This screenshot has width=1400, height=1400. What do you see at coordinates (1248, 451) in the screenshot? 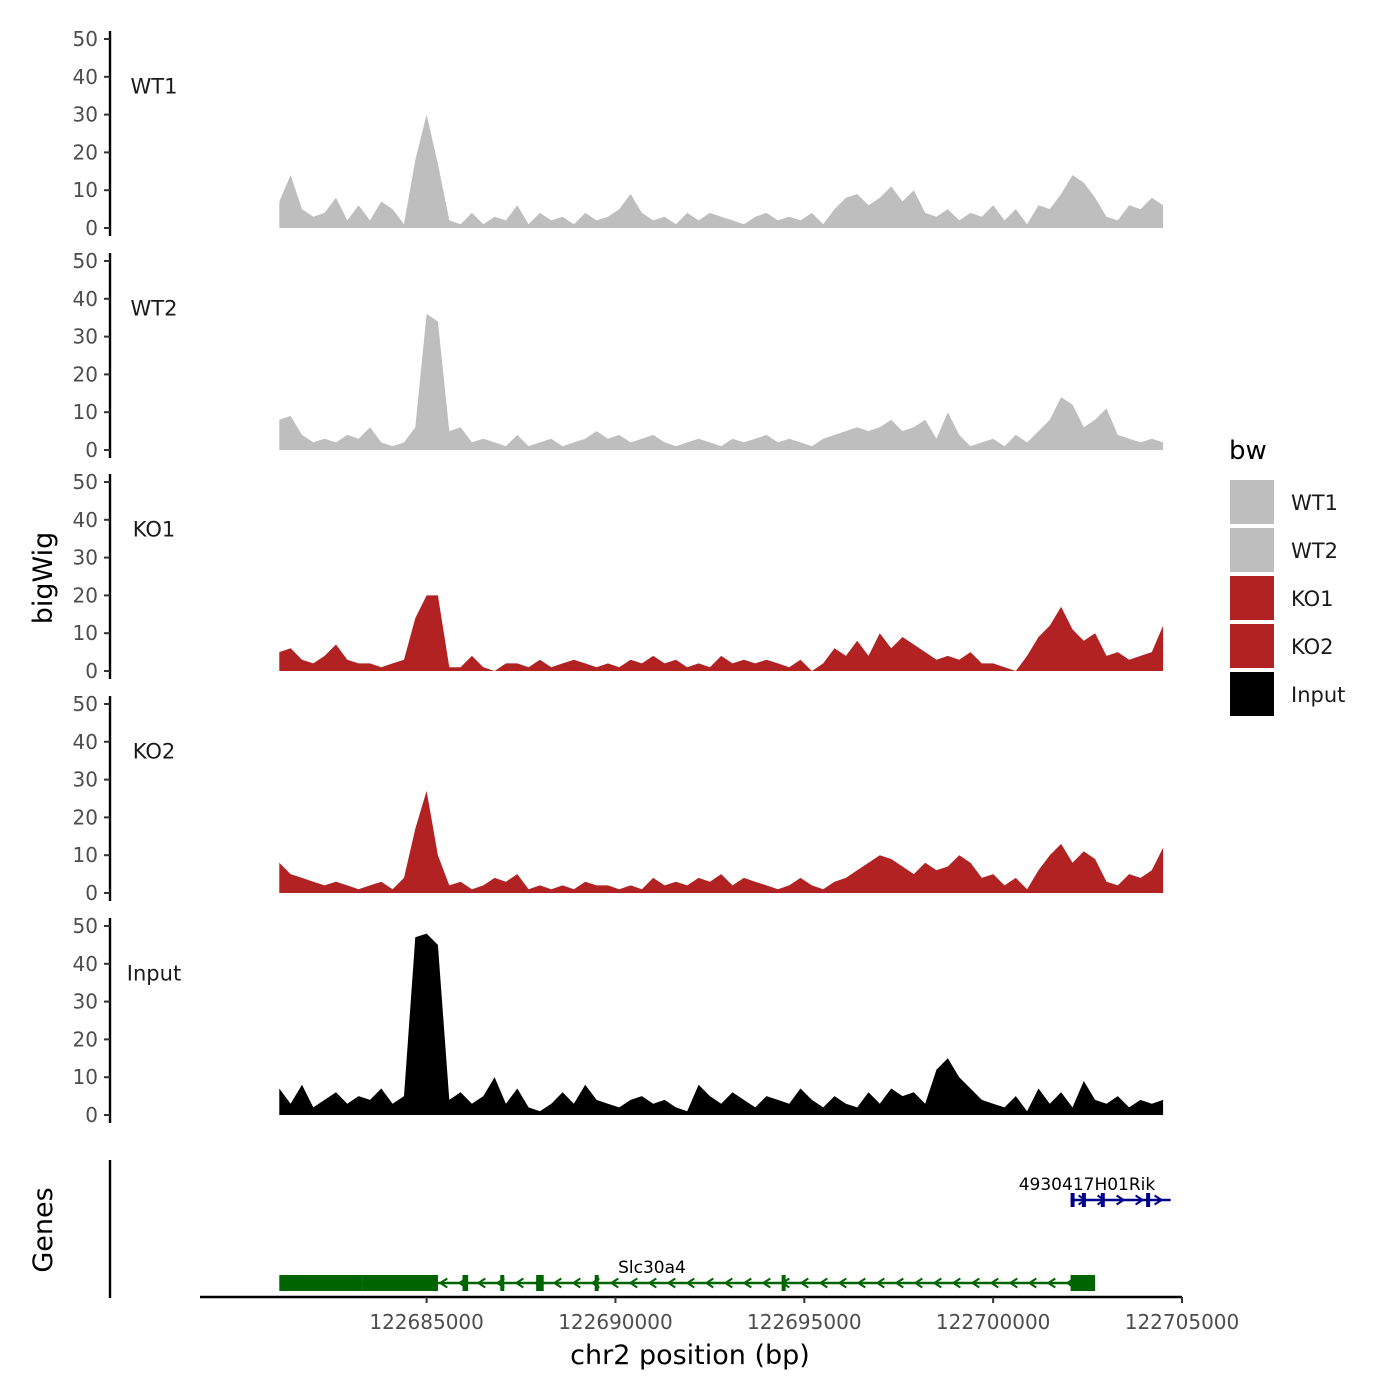
I see `legend-title: bw` at bounding box center [1248, 451].